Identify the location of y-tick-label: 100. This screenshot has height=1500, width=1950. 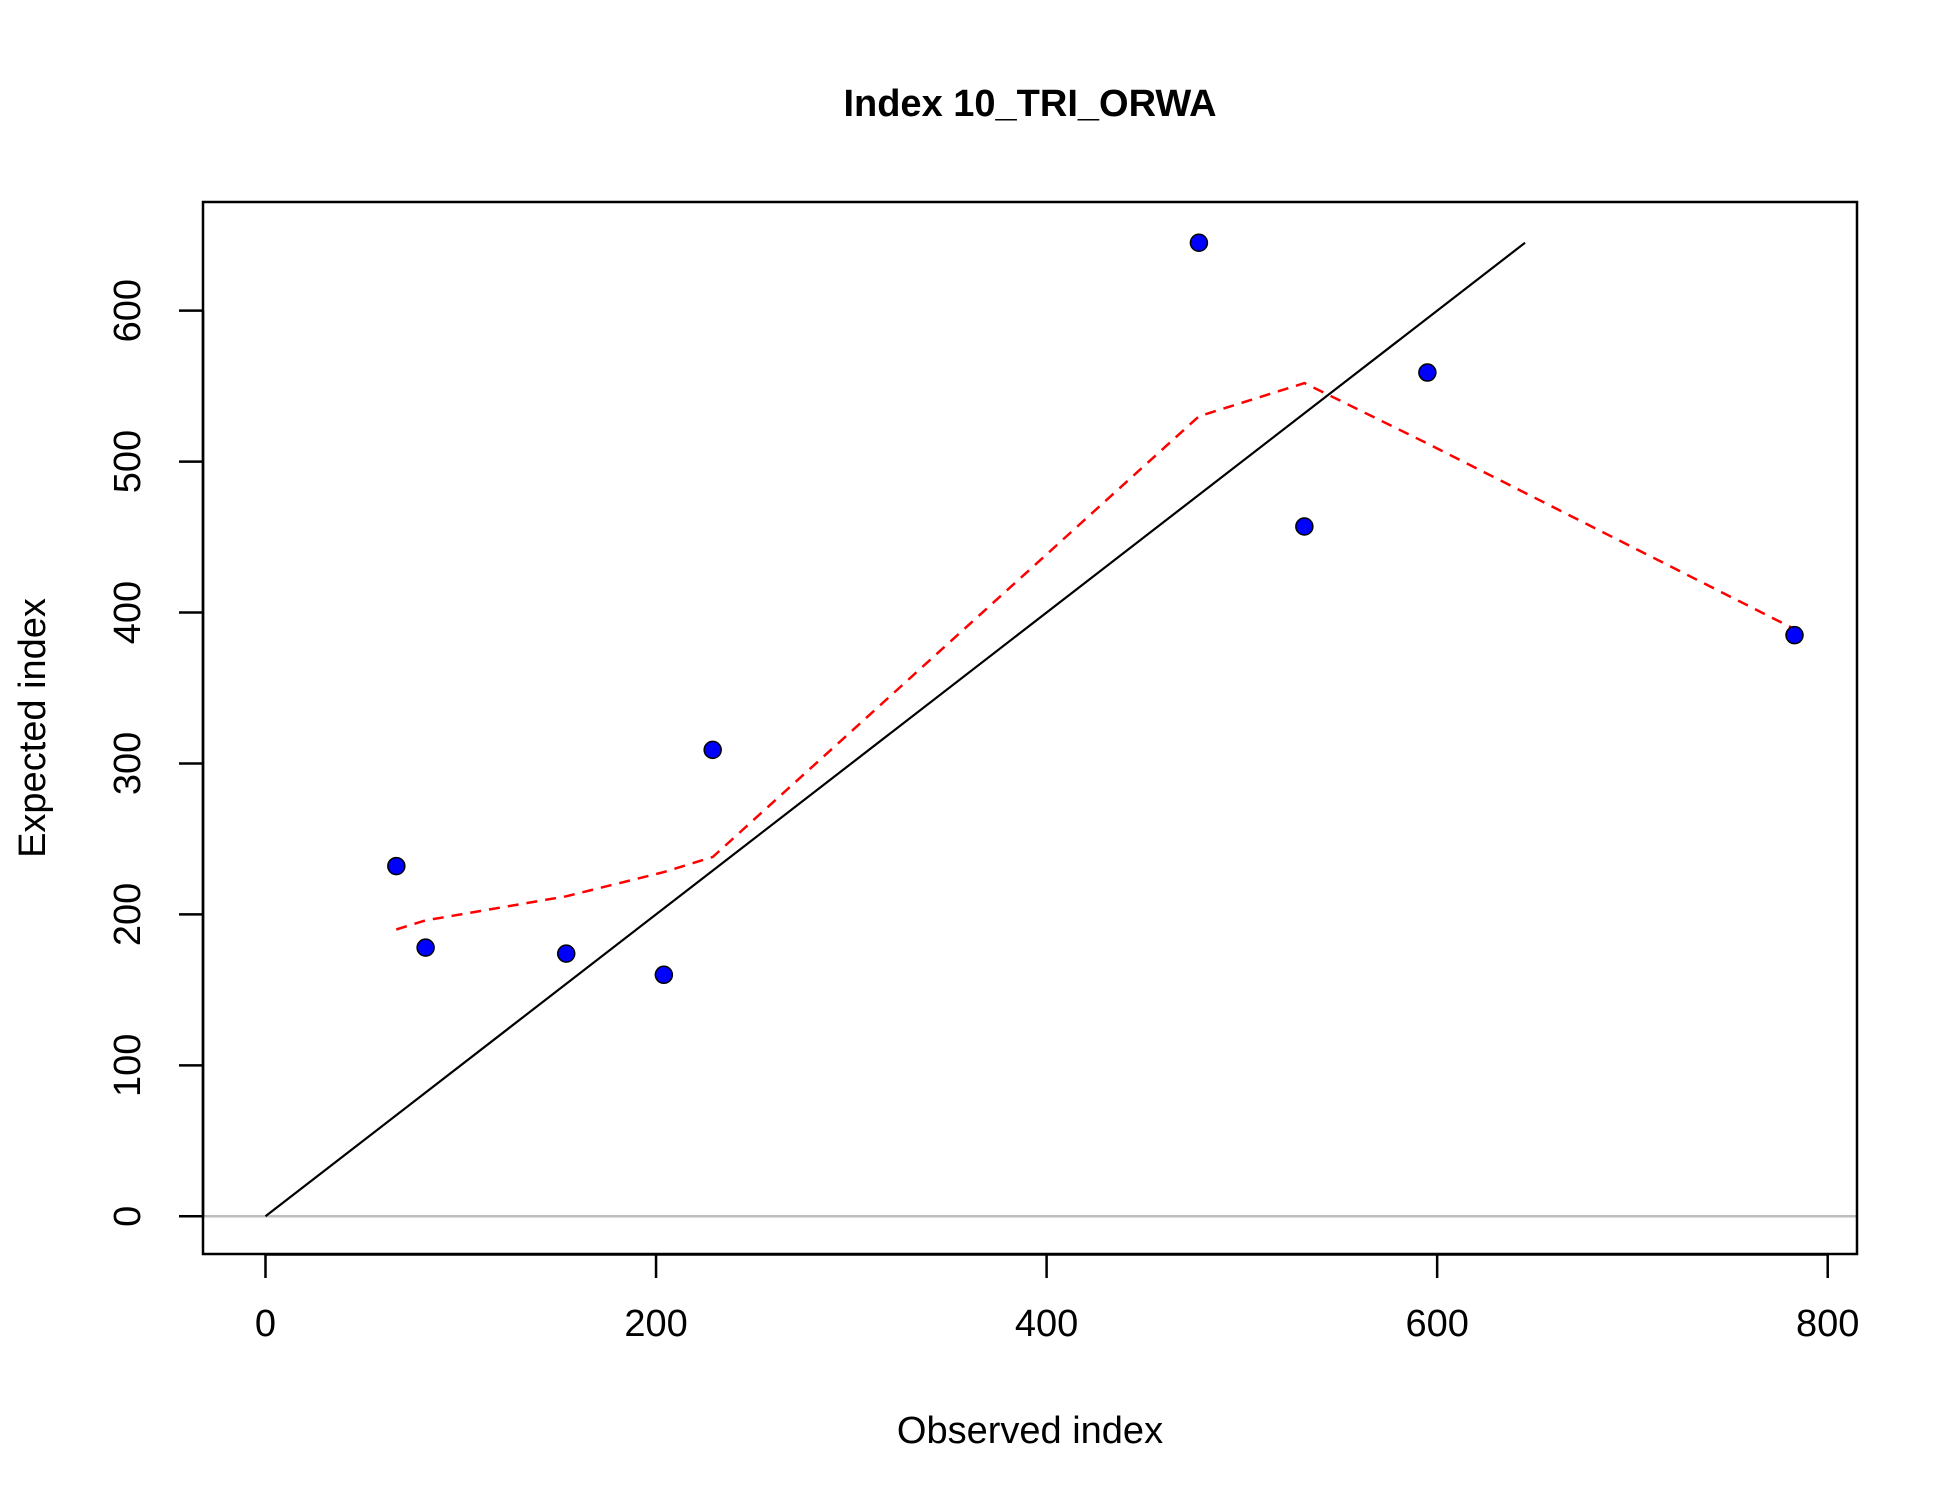
(128, 1065).